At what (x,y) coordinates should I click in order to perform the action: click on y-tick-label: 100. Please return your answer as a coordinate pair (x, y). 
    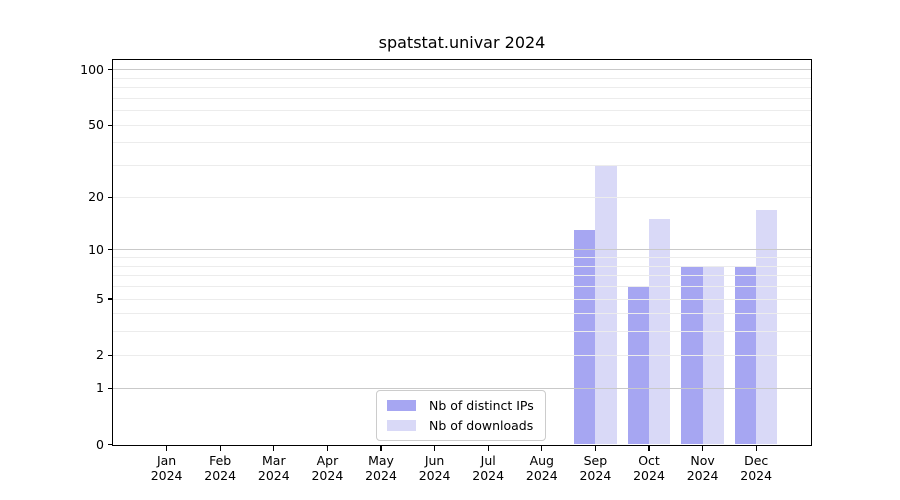
    Looking at the image, I should click on (92, 69).